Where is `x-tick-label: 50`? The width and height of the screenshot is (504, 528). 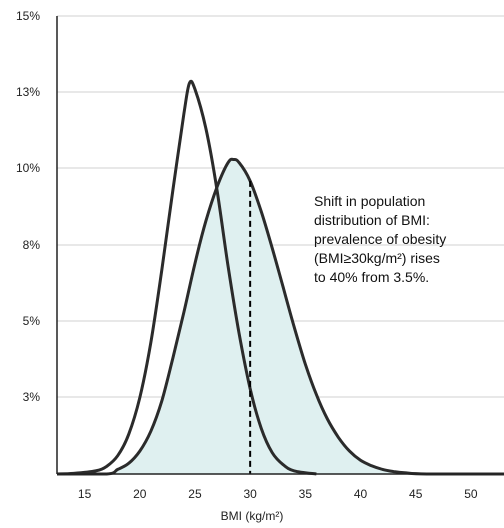 x-tick-label: 50 is located at coordinates (471, 494).